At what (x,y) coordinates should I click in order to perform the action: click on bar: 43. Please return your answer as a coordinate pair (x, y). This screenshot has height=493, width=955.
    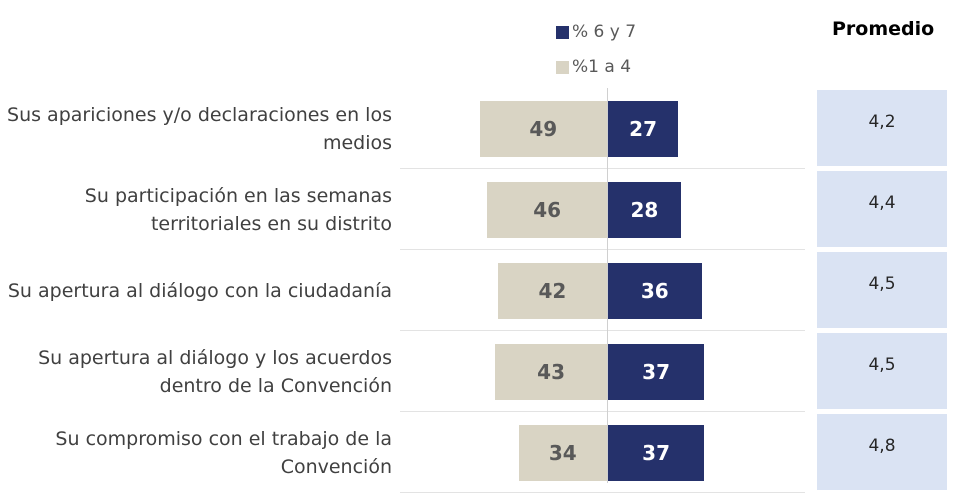
    Looking at the image, I should click on (551, 371).